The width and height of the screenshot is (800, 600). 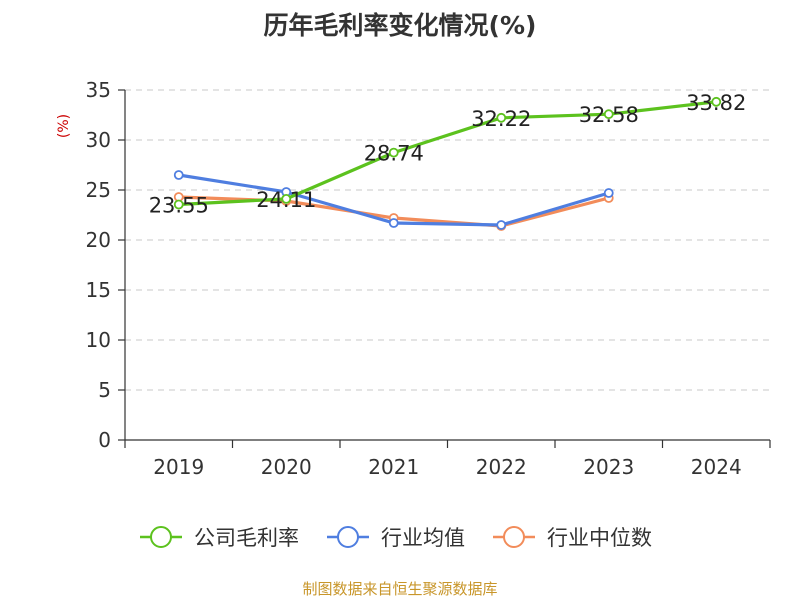 I want to click on x-tick-label-2024: 2024, so click(x=716, y=467).